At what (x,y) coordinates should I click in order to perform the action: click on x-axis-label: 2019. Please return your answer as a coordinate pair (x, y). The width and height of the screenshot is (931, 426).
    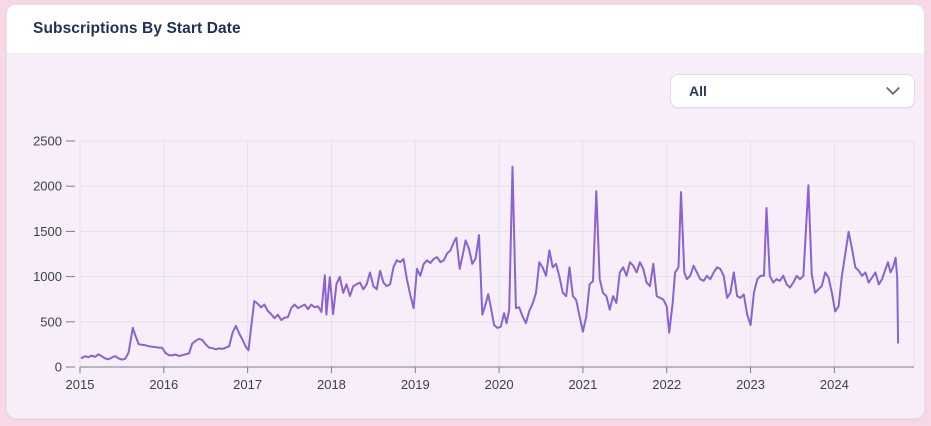
    Looking at the image, I should click on (415, 384).